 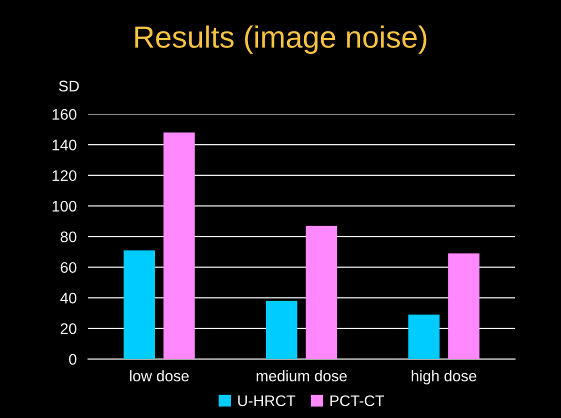 I want to click on y-tick-label: 100, so click(x=64, y=206).